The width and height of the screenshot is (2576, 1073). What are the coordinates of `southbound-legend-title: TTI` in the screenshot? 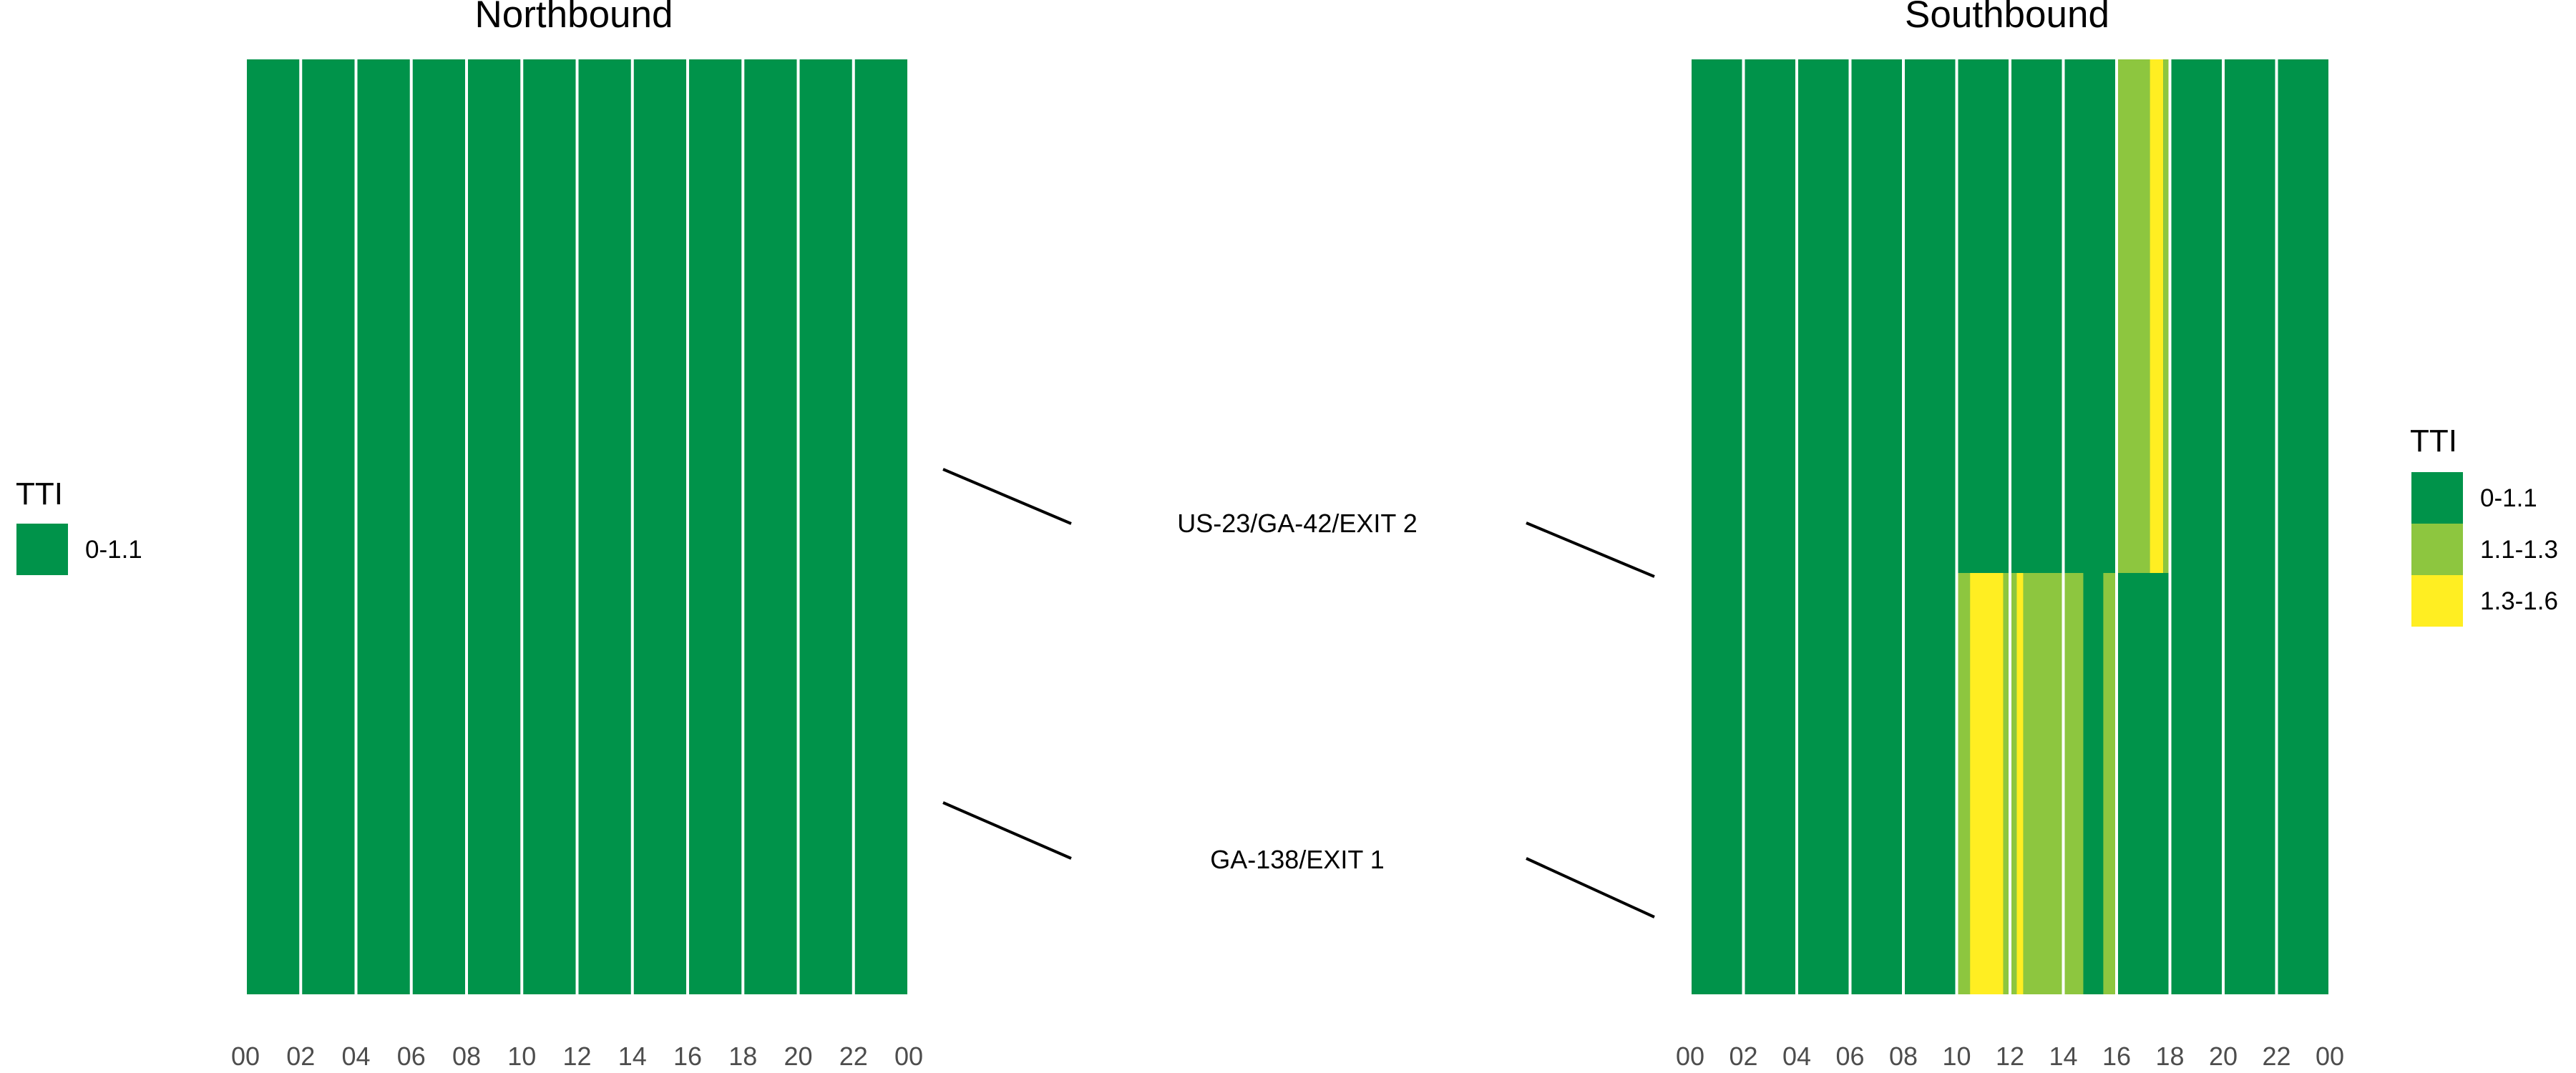 It's located at (2433, 441).